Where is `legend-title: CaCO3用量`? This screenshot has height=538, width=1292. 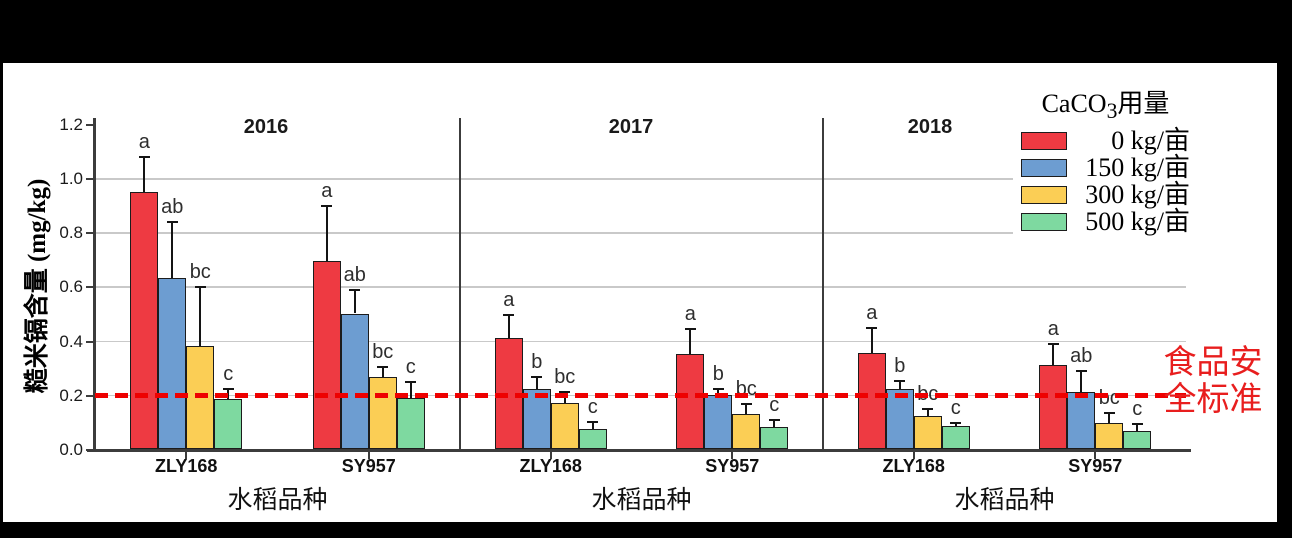 legend-title: CaCO3用量 is located at coordinates (1105, 108).